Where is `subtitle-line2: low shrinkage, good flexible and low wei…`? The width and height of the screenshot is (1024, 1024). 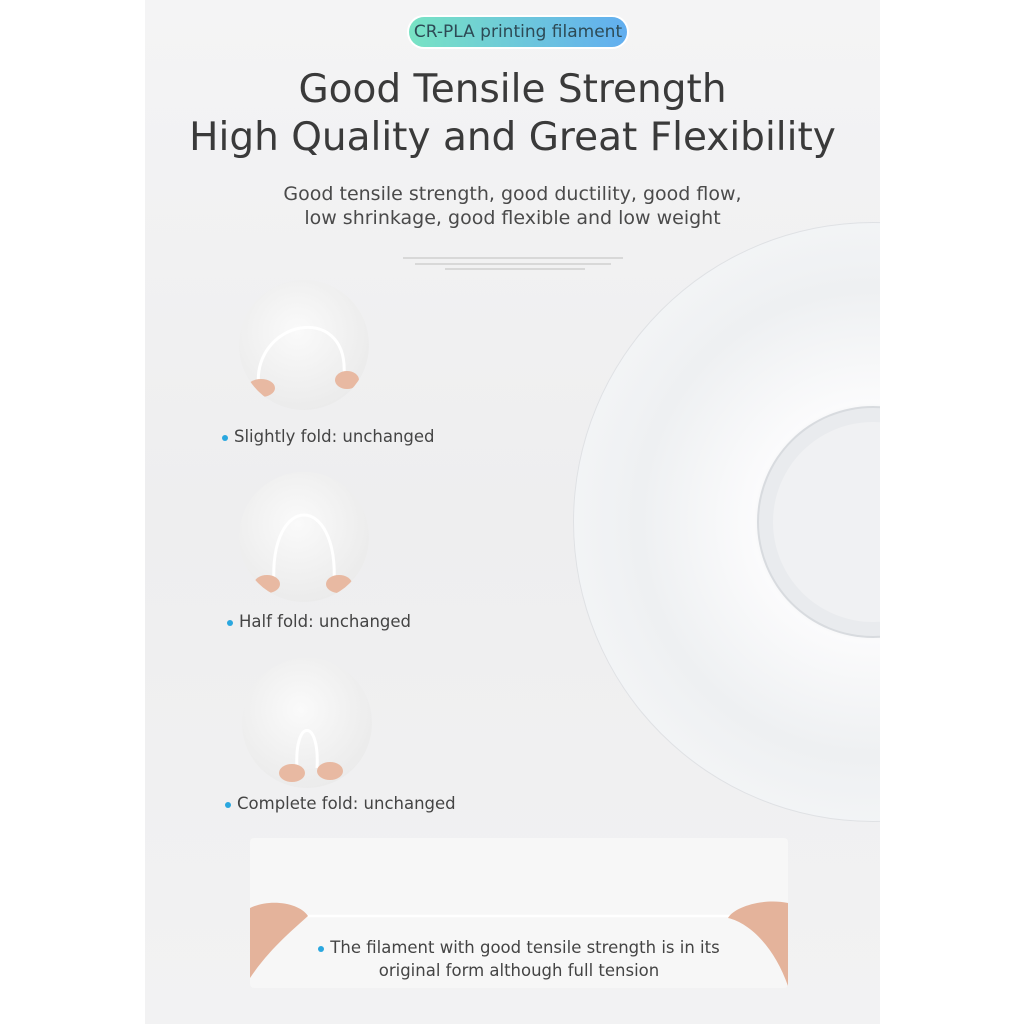
subtitle-line2: low shrinkage, good flexible and low wei… is located at coordinates (512, 218).